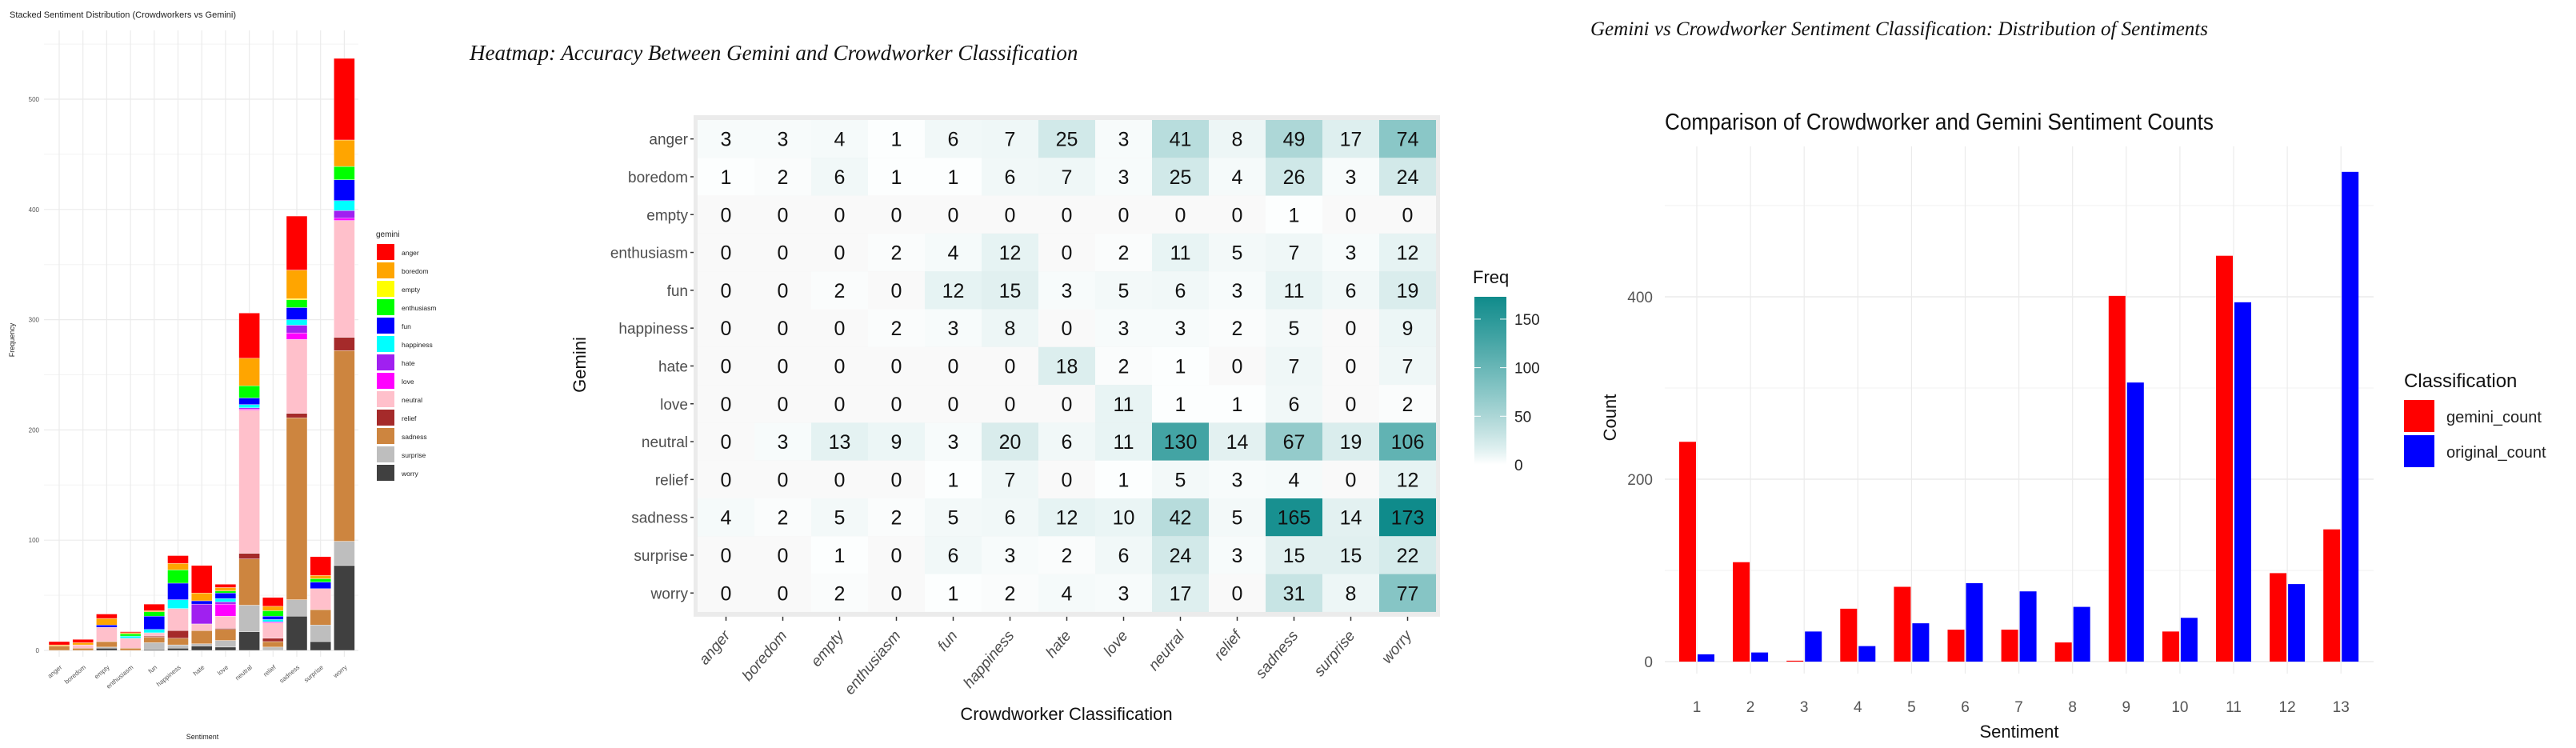 The image size is (2576, 748). What do you see at coordinates (1408, 140) in the screenshot?
I see `cell-value: 74` at bounding box center [1408, 140].